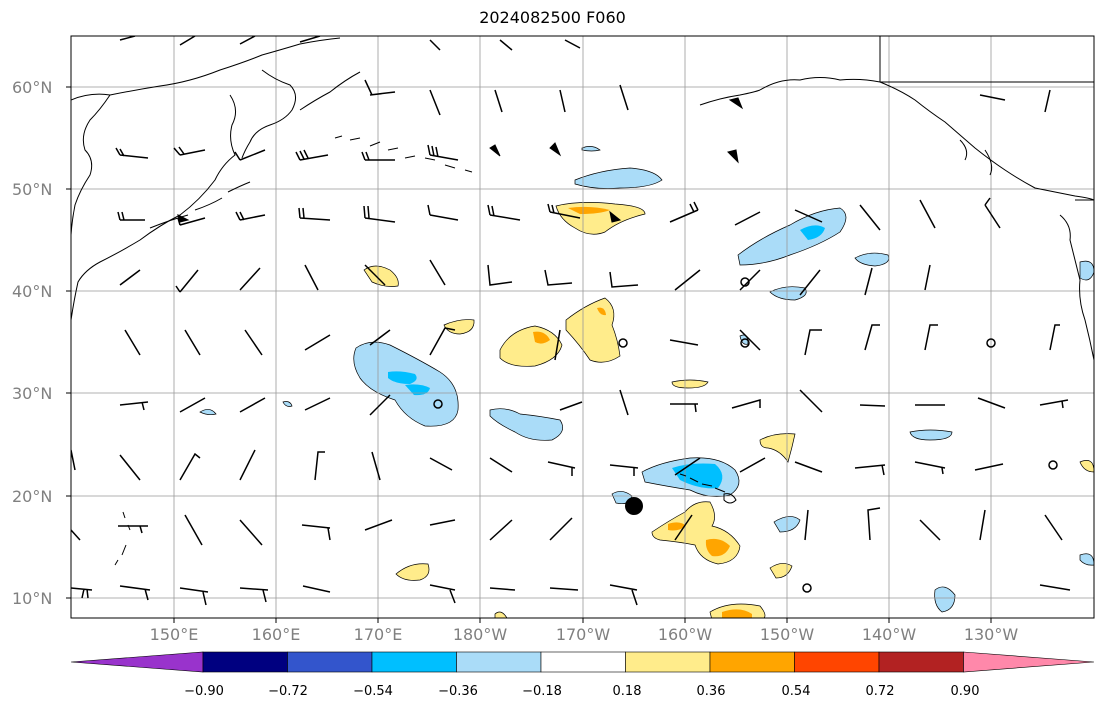 This screenshot has height=712, width=1105. I want to click on colorbar-tick: −0.90, so click(204, 691).